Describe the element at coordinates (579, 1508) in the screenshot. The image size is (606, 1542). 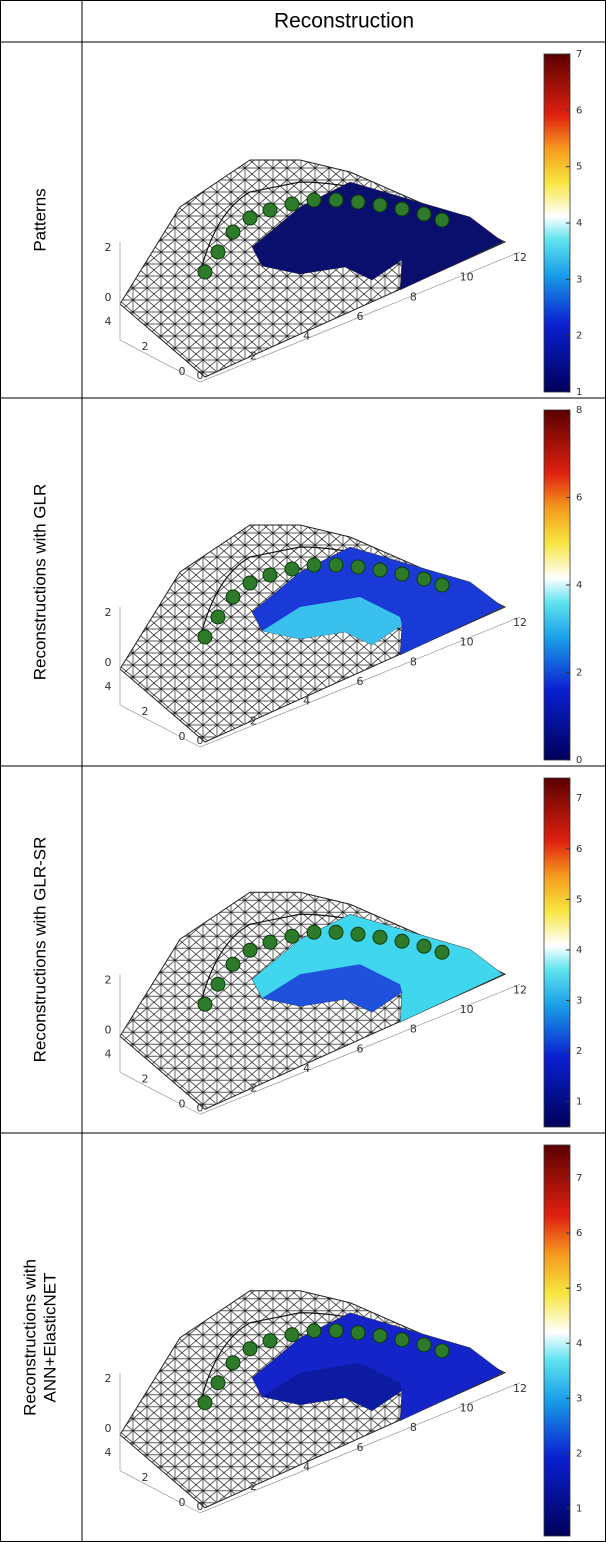
I see `colorbar-tick-label: 1` at that location.